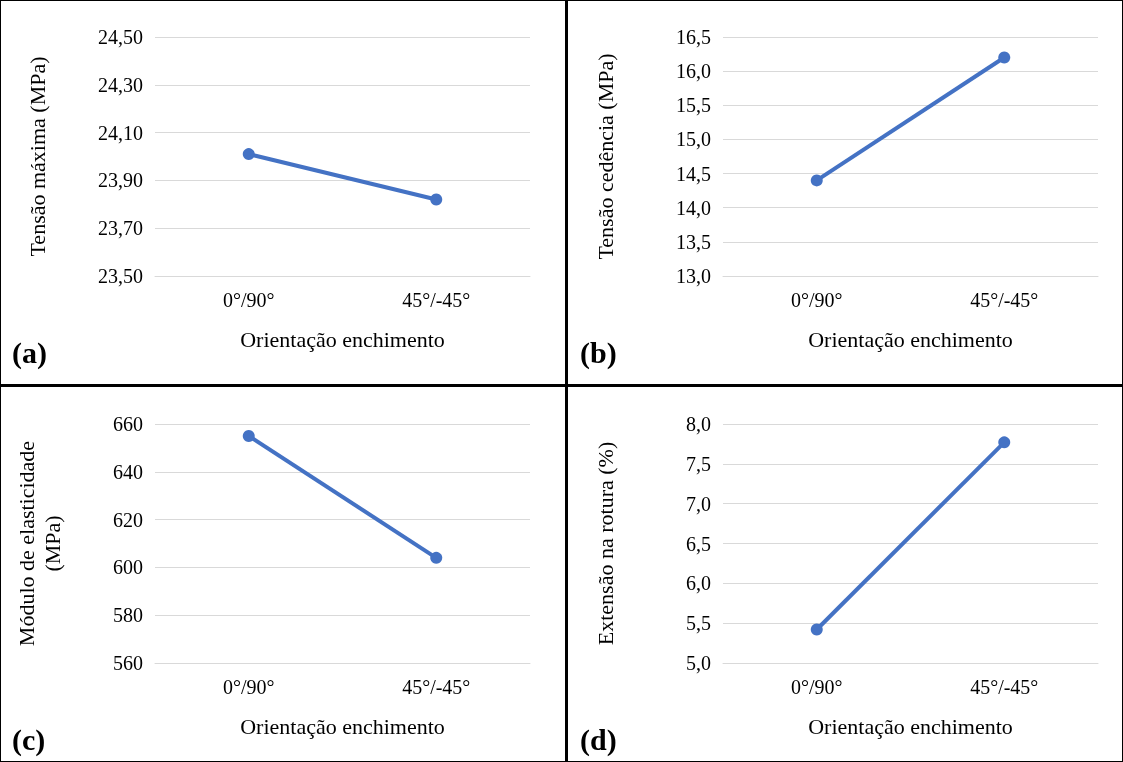 This screenshot has height=762, width=1123. I want to click on y-tick-label: 7,0, so click(698, 503).